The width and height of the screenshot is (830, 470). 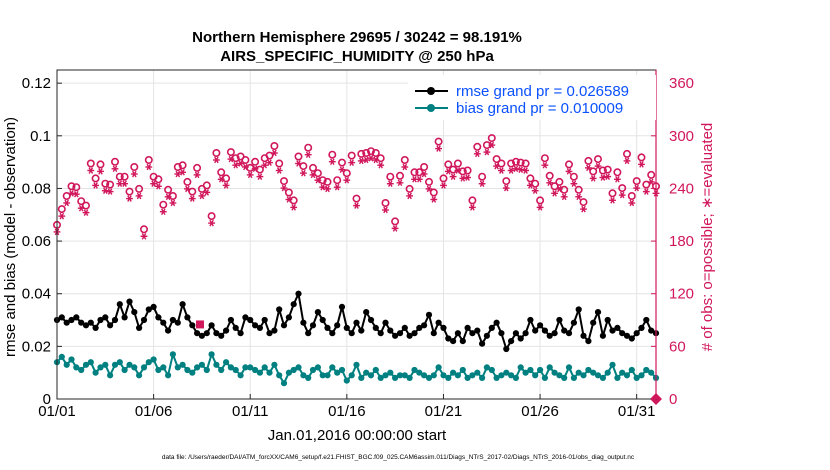 What do you see at coordinates (540, 411) in the screenshot?
I see `x-tick-label: 01/26` at bounding box center [540, 411].